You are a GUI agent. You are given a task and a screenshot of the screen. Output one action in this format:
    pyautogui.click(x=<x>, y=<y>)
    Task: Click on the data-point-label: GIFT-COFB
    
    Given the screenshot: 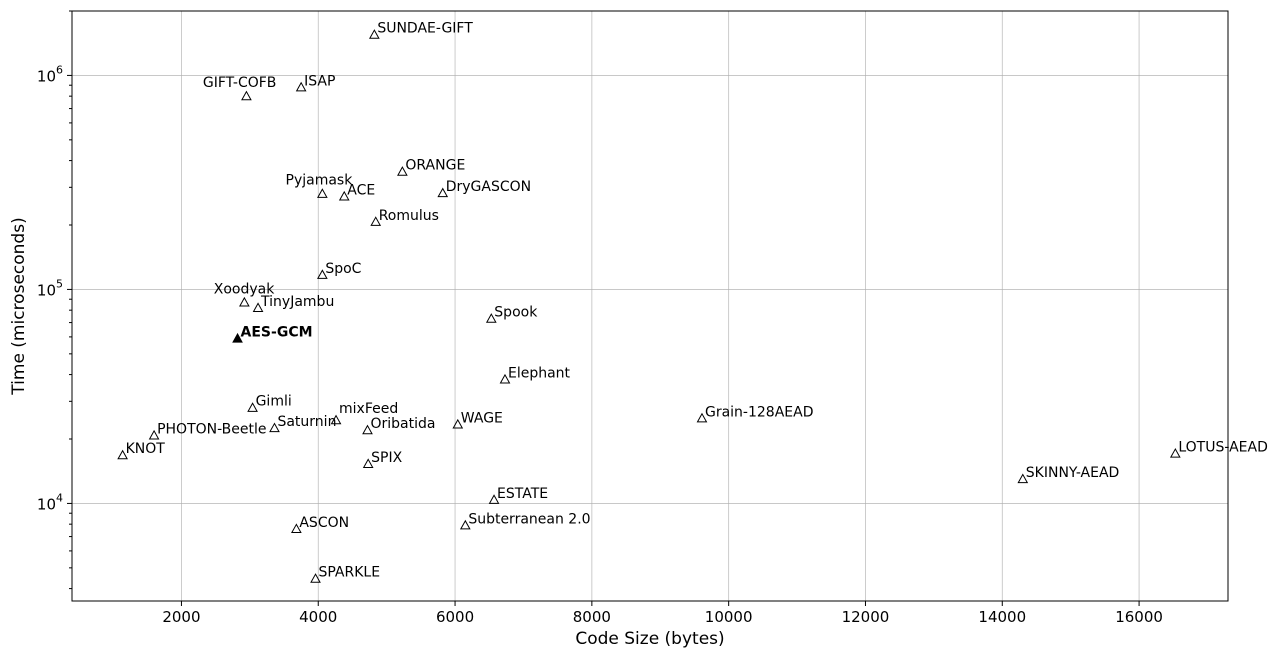 What is the action you would take?
    pyautogui.click(x=240, y=83)
    